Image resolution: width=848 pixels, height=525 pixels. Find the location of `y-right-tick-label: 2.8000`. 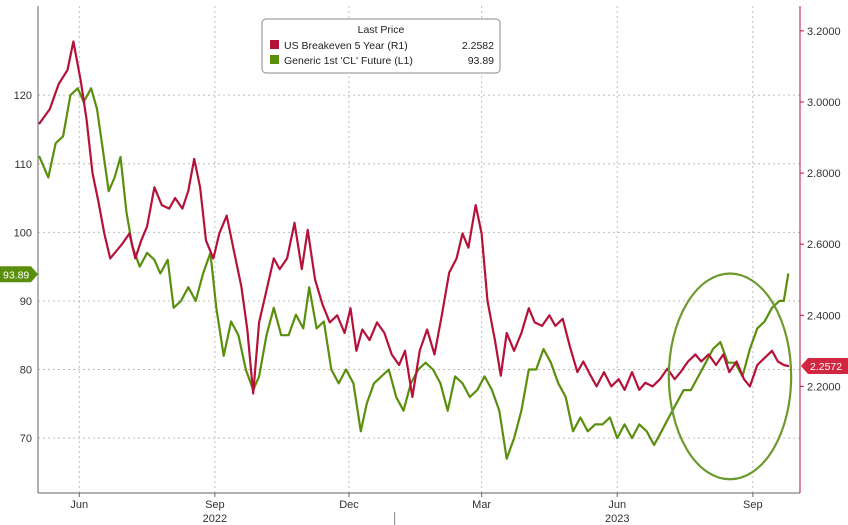

y-right-tick-label: 2.8000 is located at coordinates (824, 174).